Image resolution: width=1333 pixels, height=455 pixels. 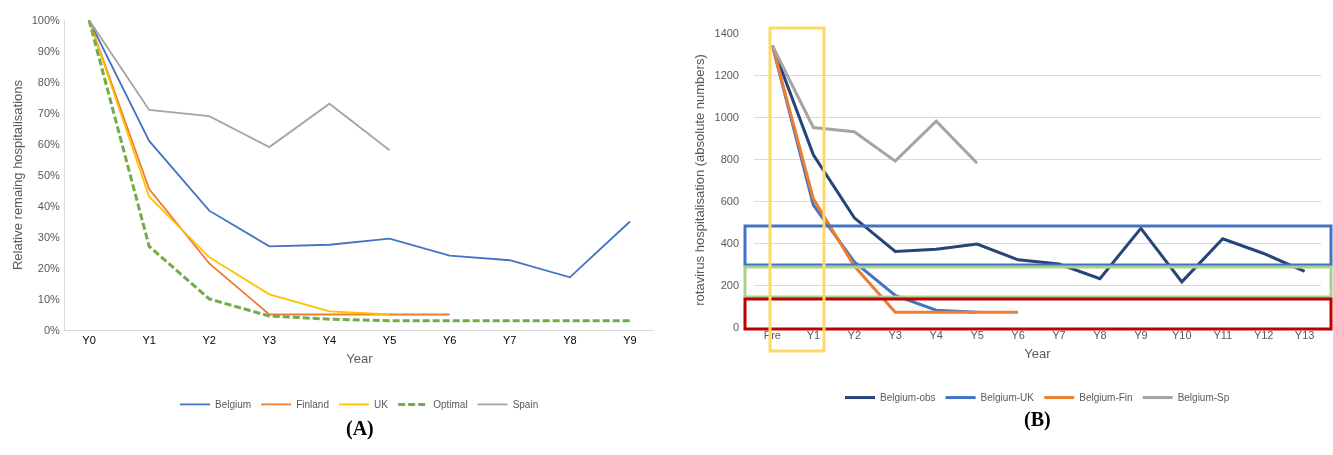 What do you see at coordinates (17, 175) in the screenshot?
I see `y-axis-title: Relative remaing hospitalisations` at bounding box center [17, 175].